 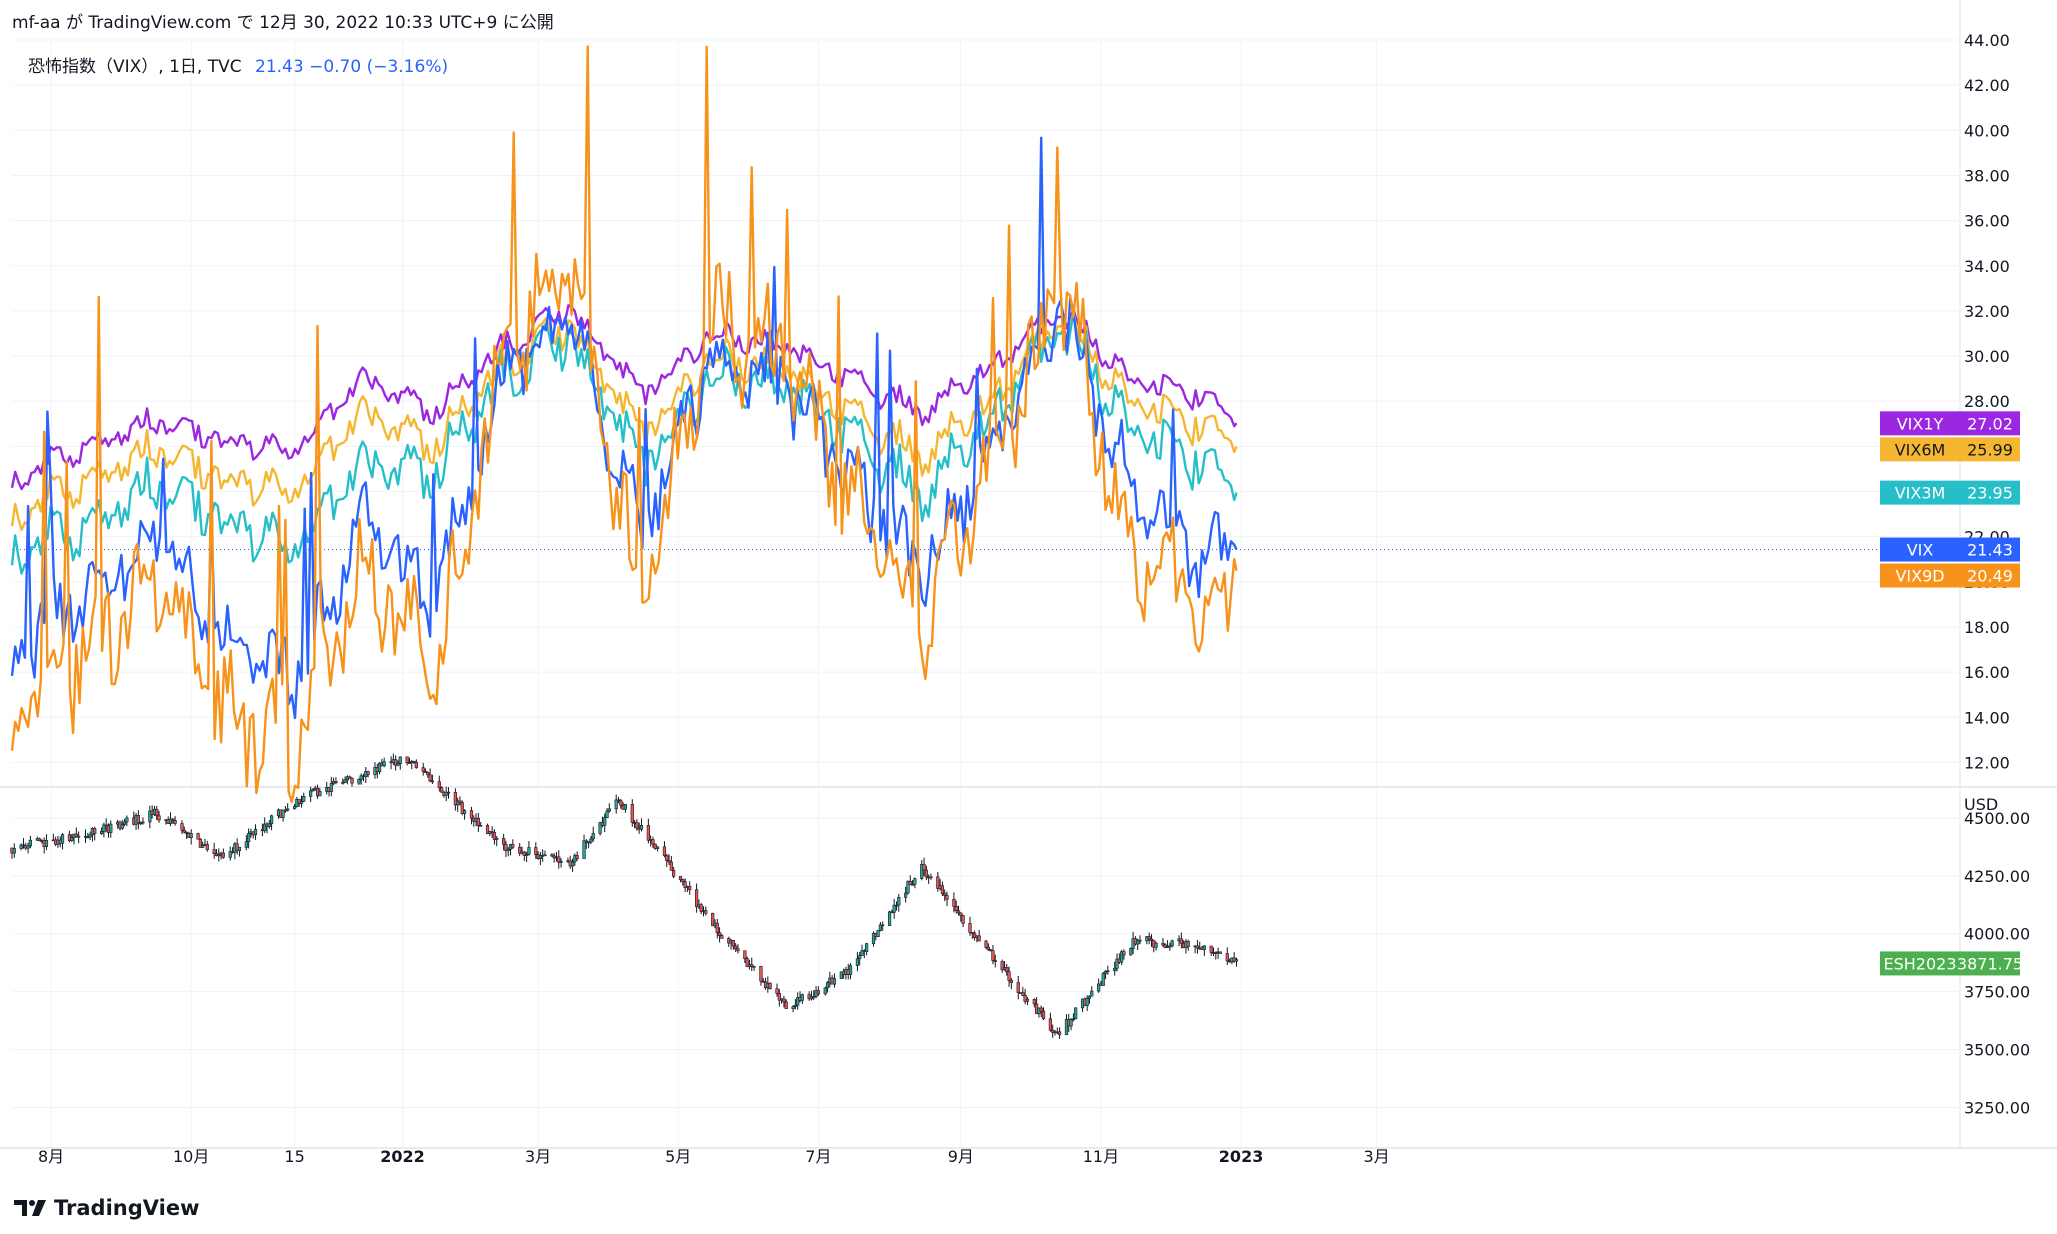 I want to click on y-tick-label: 30.00, so click(x=1987, y=356).